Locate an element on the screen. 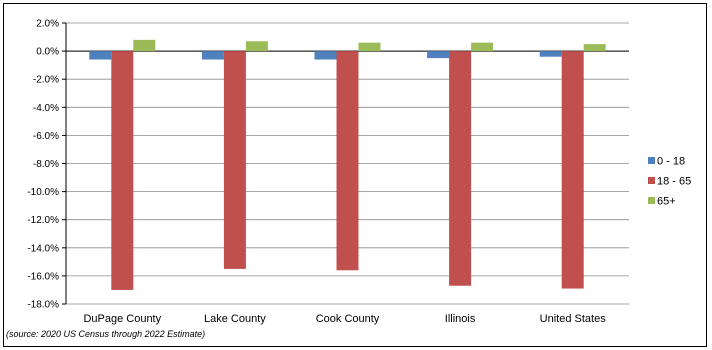 Image resolution: width=712 pixels, height=350 pixels. legend-label: 0 - 18 is located at coordinates (671, 162).